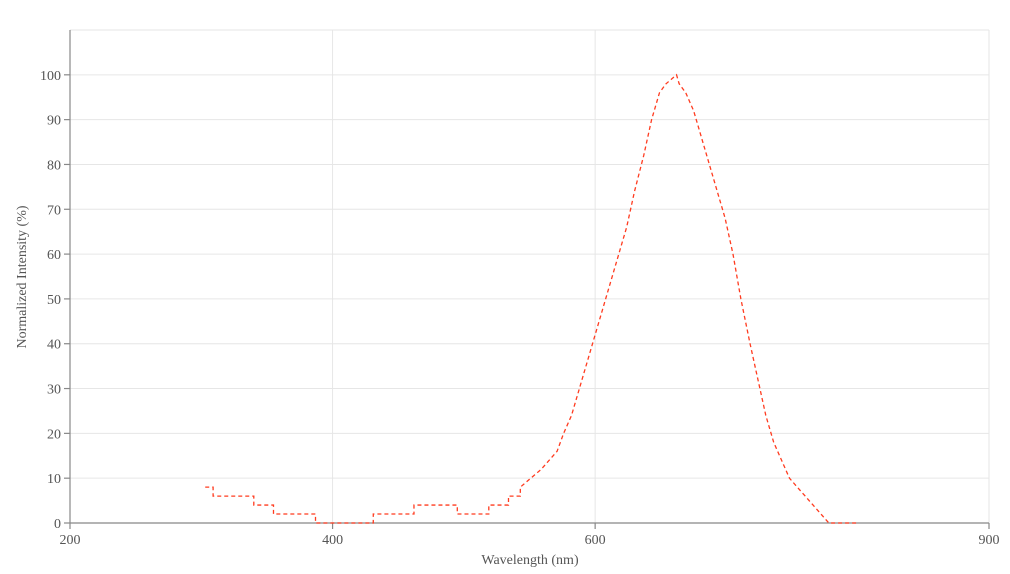 Image resolution: width=1010 pixels, height=574 pixels. Describe the element at coordinates (57, 524) in the screenshot. I see `y-tick-label: 0` at that location.